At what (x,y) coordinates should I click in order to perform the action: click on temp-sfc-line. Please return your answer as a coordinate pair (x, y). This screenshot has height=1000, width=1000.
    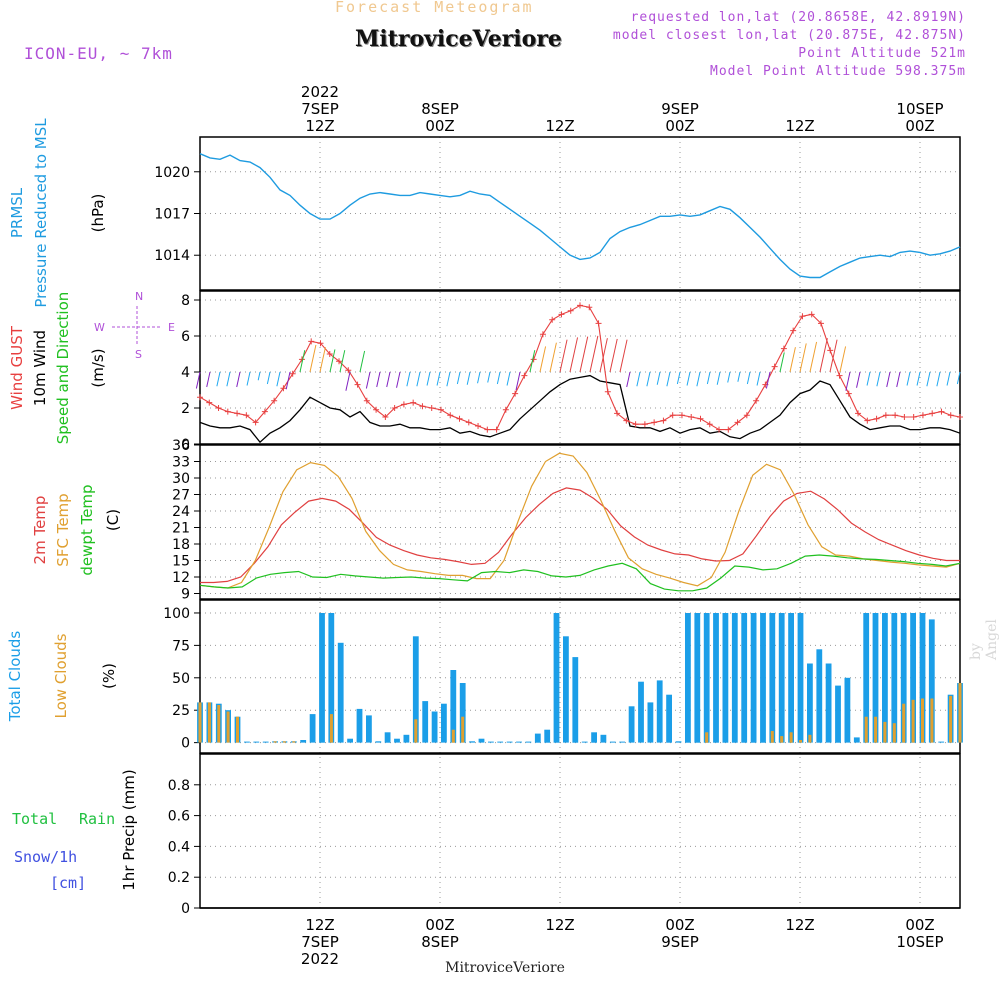
    Looking at the image, I should click on (580, 520).